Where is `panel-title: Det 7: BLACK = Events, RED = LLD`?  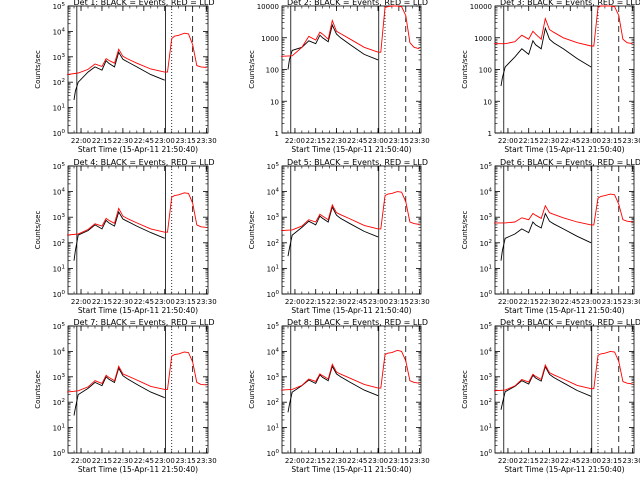
panel-title: Det 7: BLACK = Events, RED = LLD is located at coordinates (144, 322).